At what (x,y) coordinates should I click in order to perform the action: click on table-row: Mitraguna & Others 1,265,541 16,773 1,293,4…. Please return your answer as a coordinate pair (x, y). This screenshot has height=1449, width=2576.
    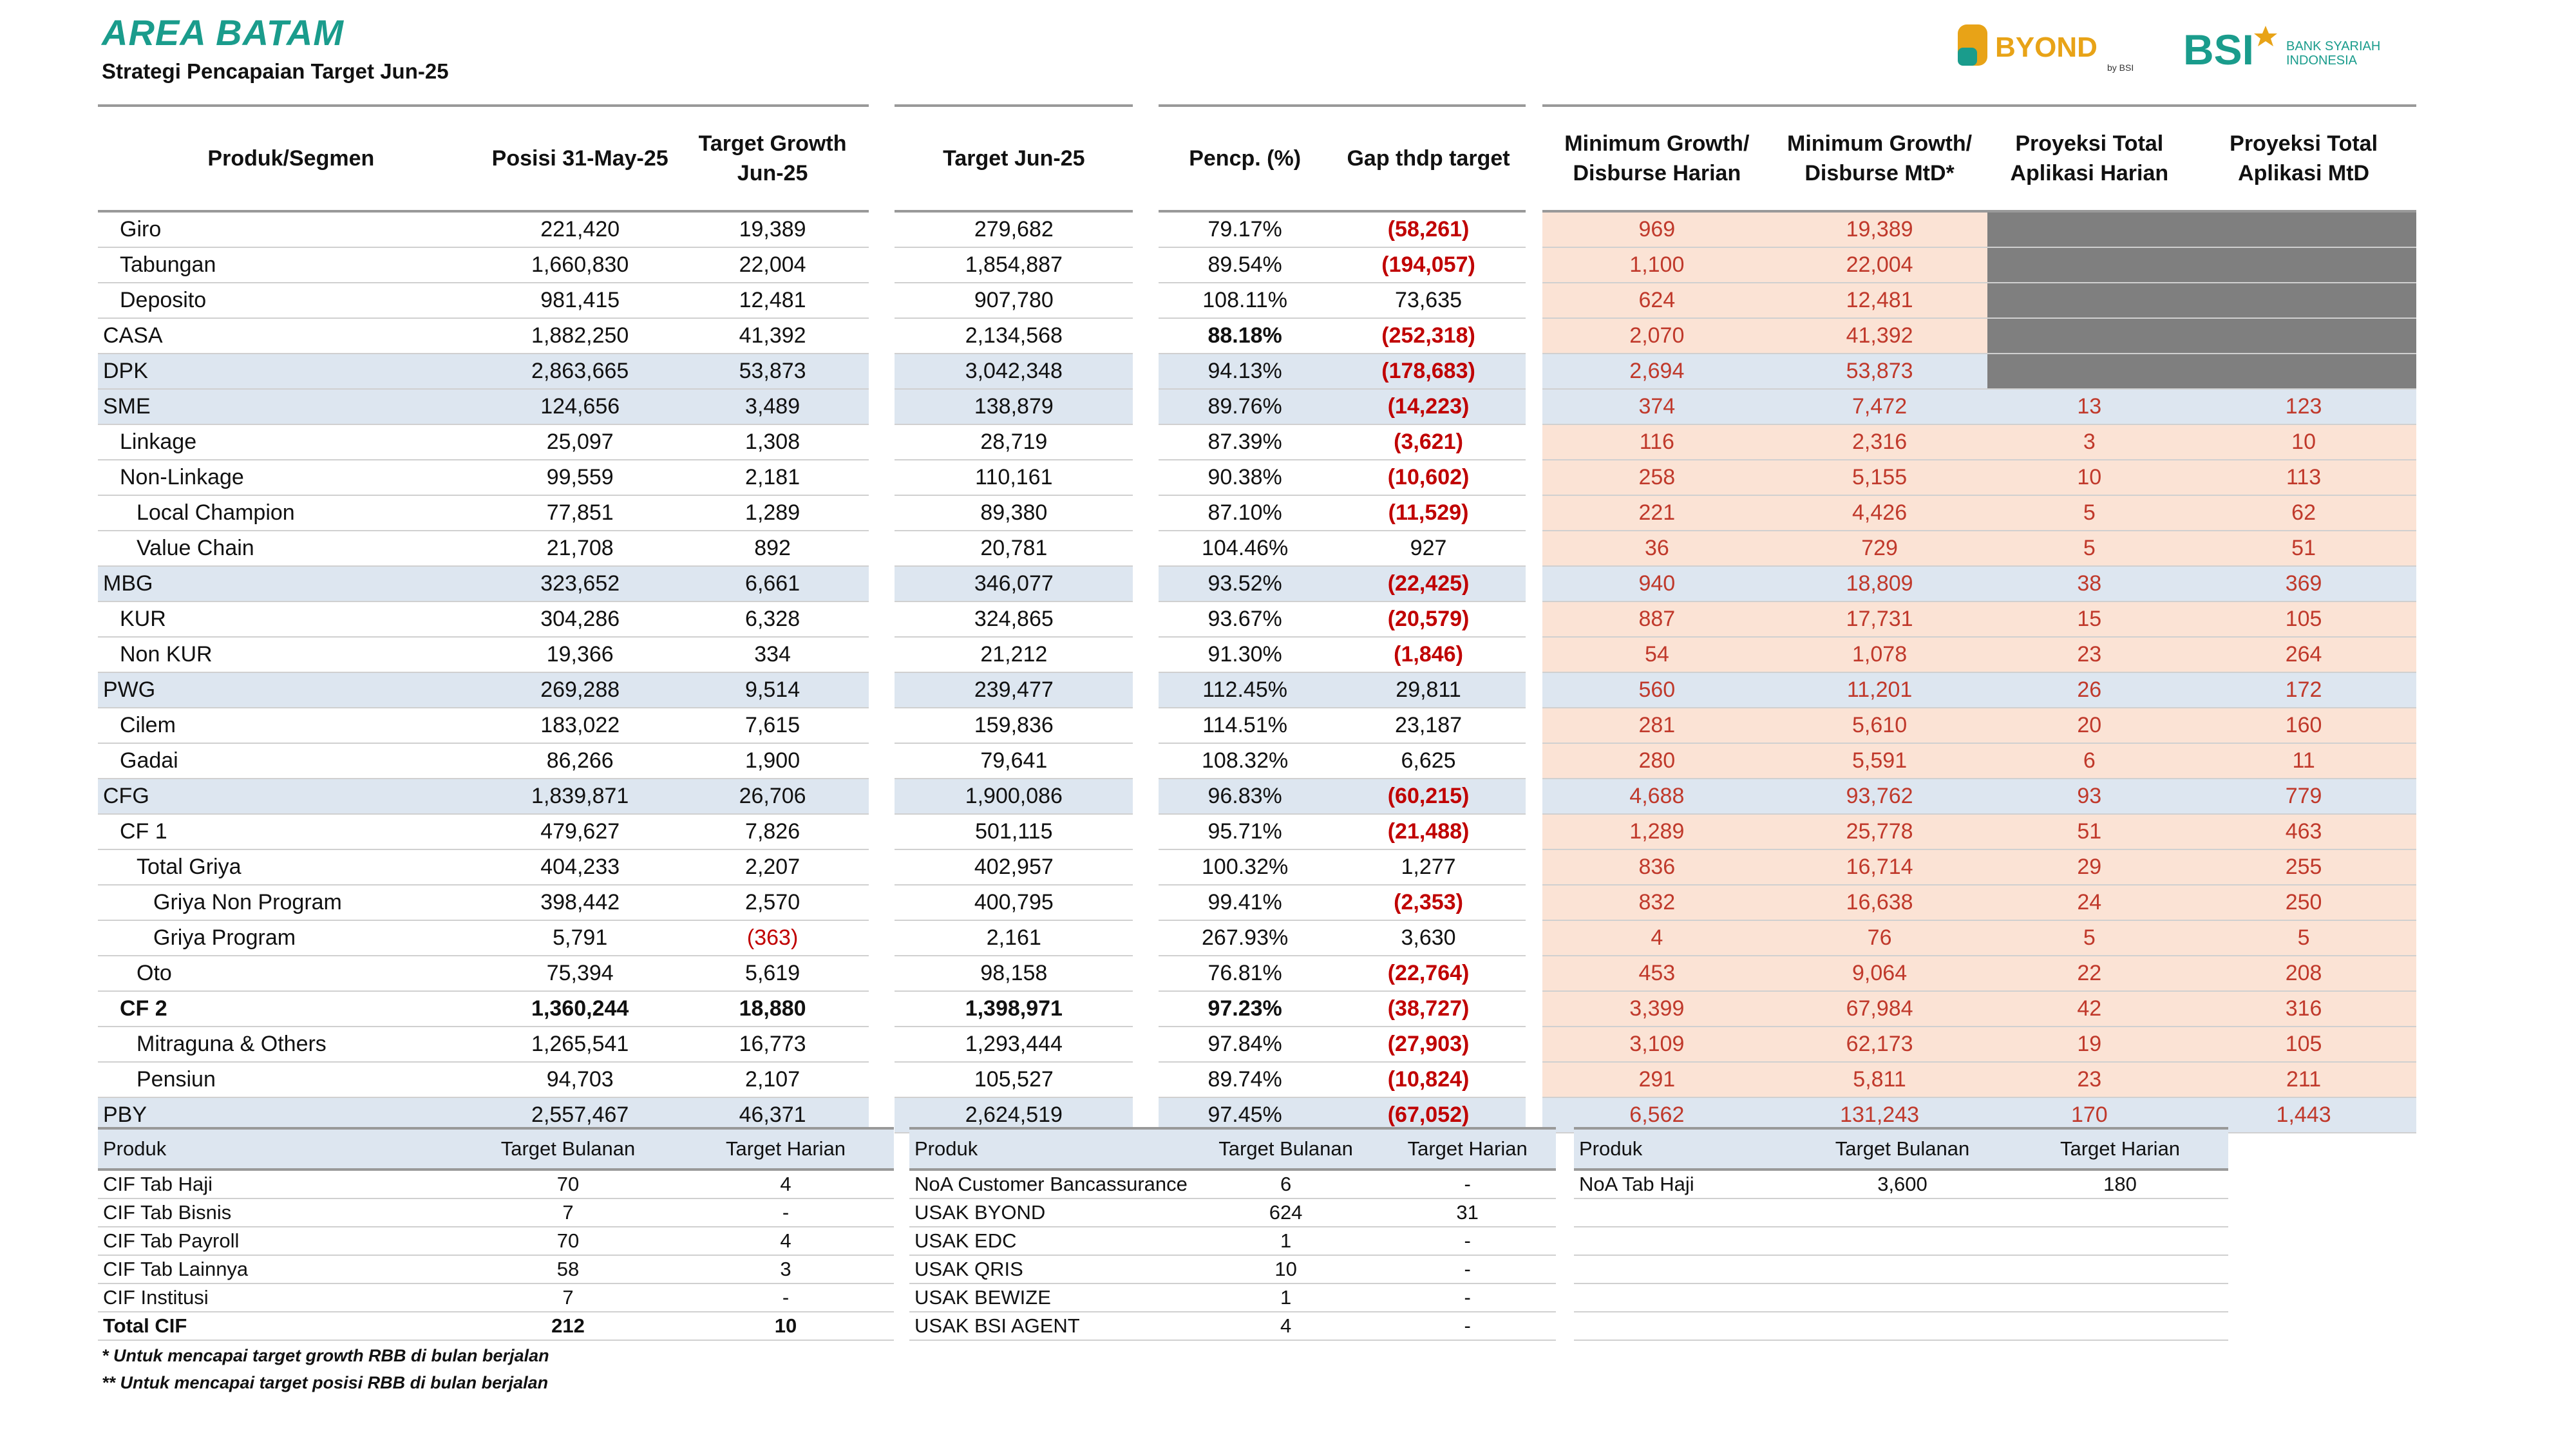
    Looking at the image, I should click on (1257, 1045).